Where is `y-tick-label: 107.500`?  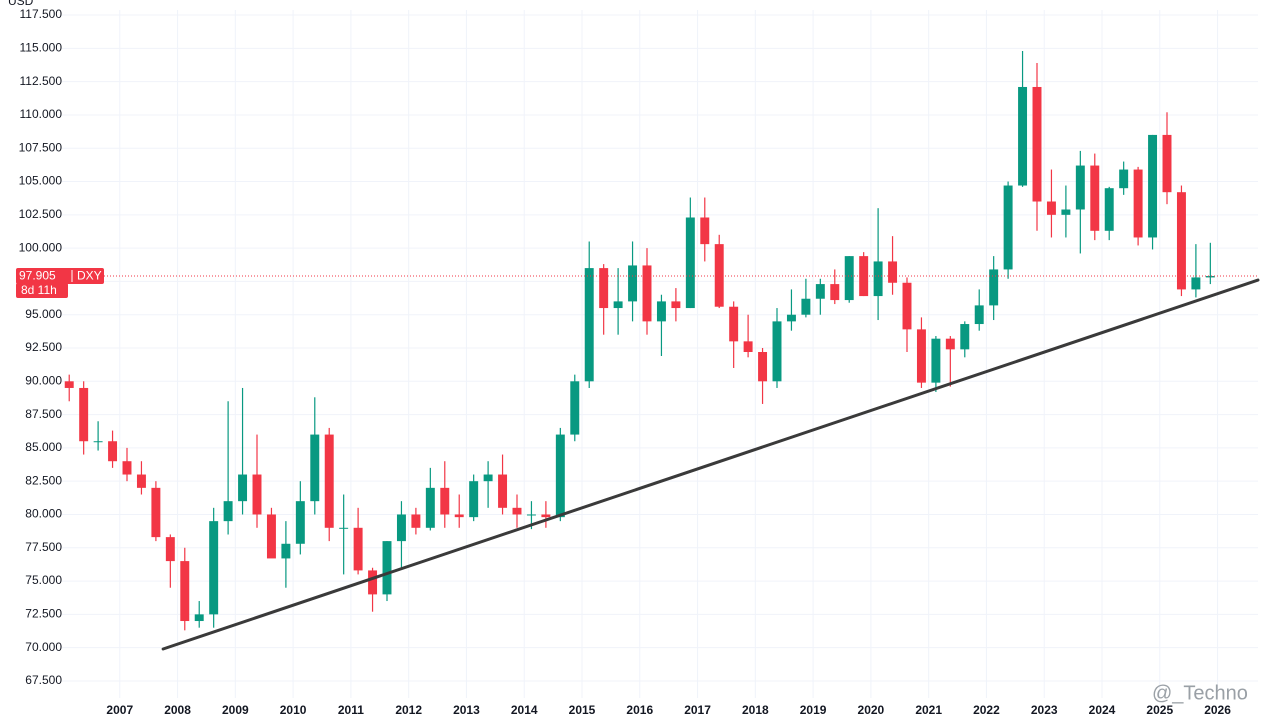 y-tick-label: 107.500 is located at coordinates (41, 147).